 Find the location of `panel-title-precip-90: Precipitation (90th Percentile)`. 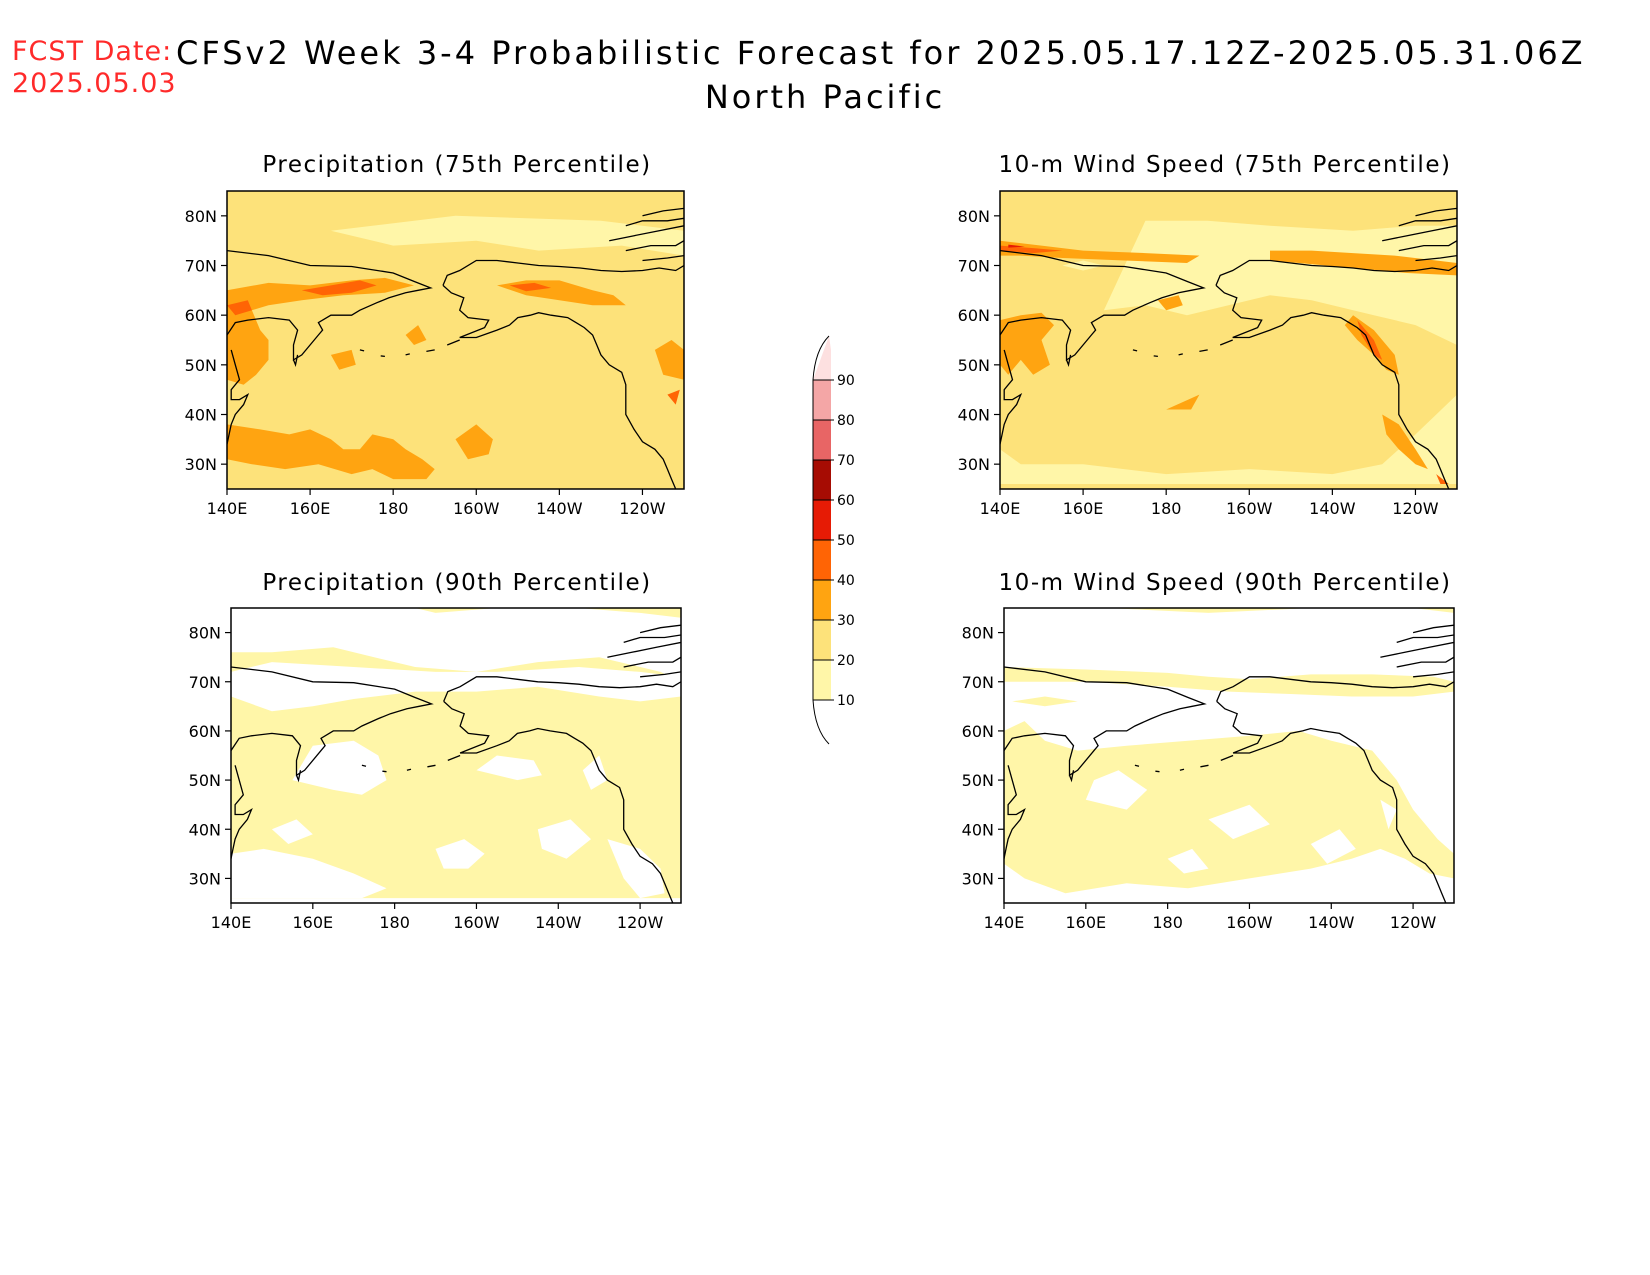

panel-title-precip-90: Precipitation (90th Percentile) is located at coordinates (457, 583).